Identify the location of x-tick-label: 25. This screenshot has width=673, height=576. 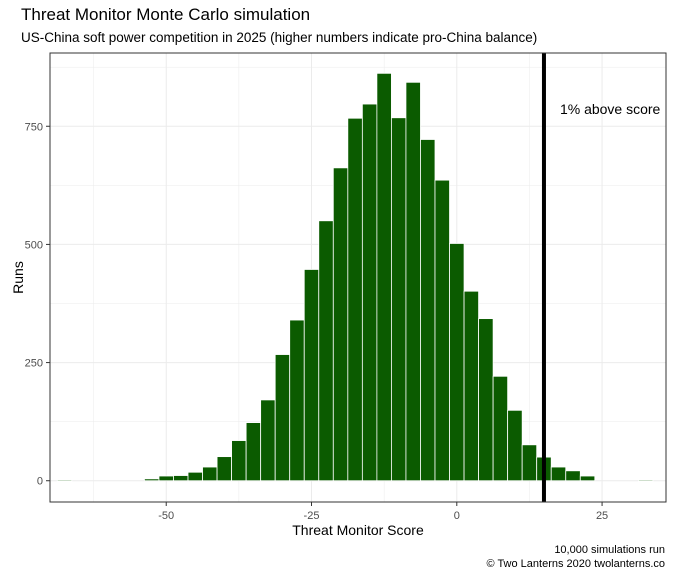
(602, 516).